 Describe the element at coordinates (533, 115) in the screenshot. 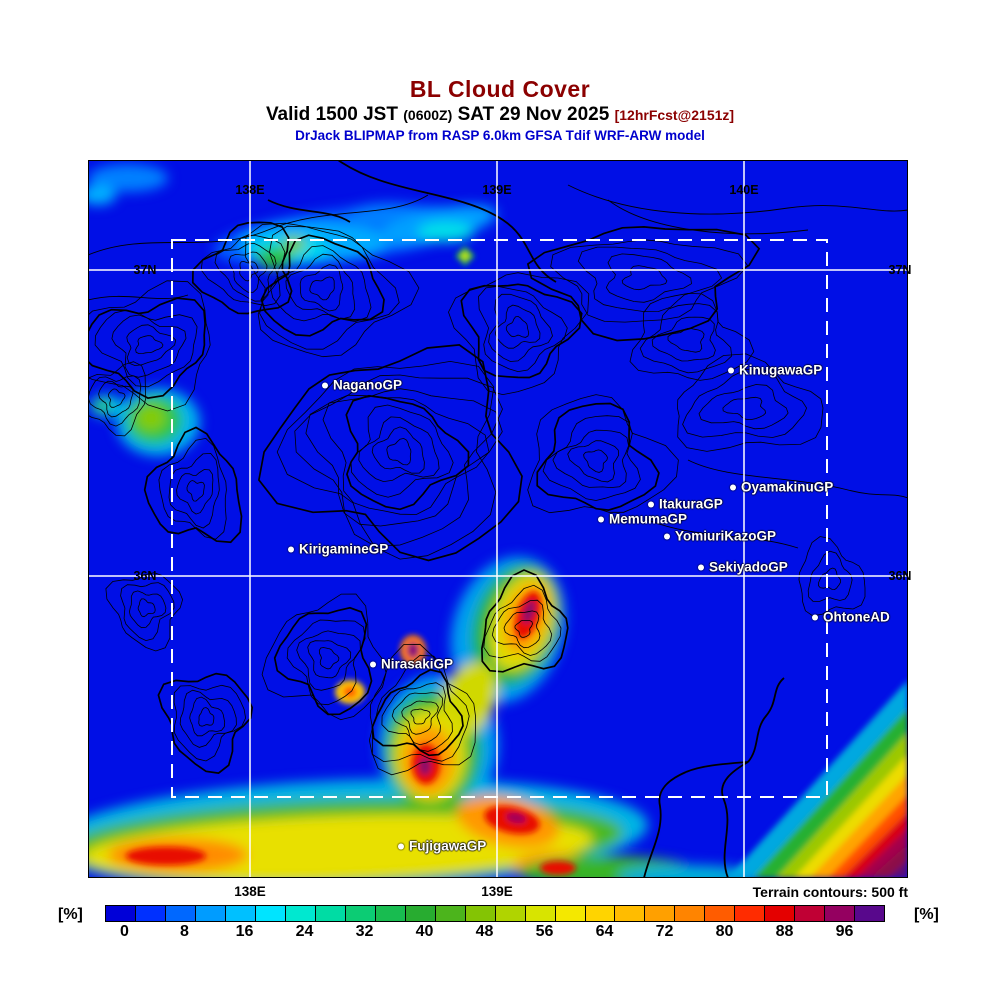

I see `valid-date: SAT 29 Nov 2025` at that location.